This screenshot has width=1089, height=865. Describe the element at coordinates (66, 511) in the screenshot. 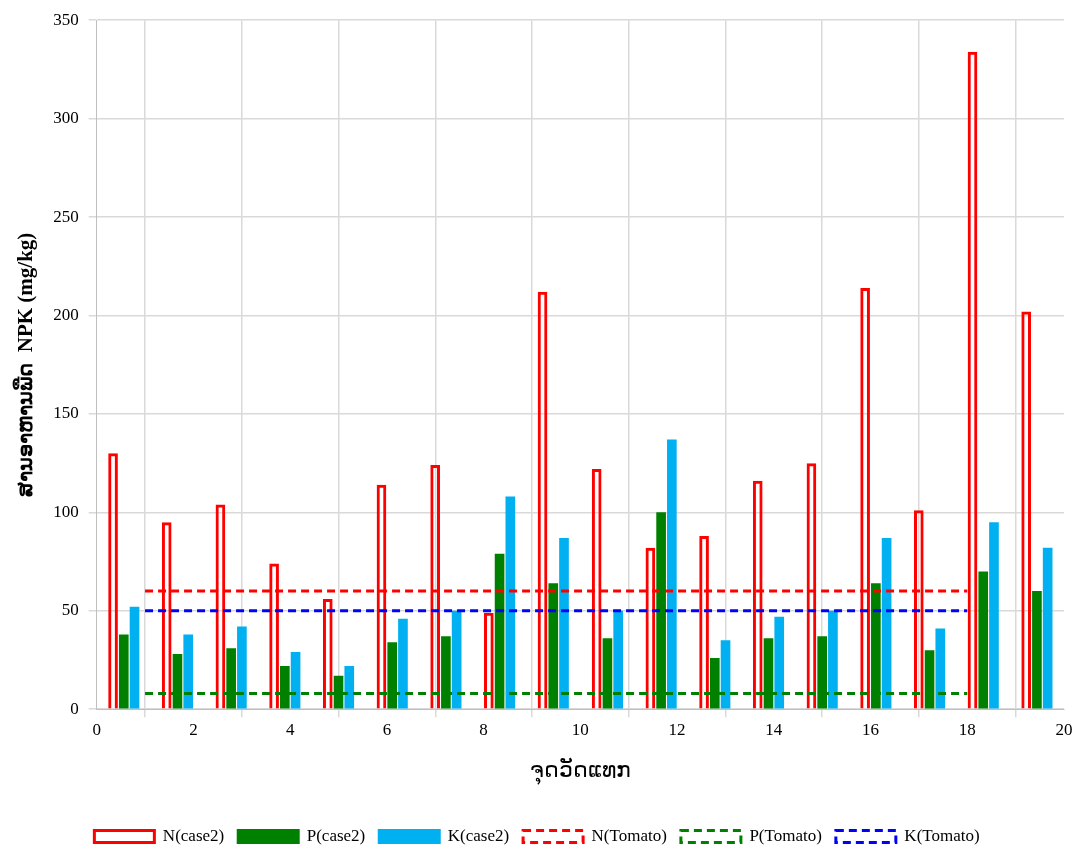

I see `y-tick-label: 100` at that location.